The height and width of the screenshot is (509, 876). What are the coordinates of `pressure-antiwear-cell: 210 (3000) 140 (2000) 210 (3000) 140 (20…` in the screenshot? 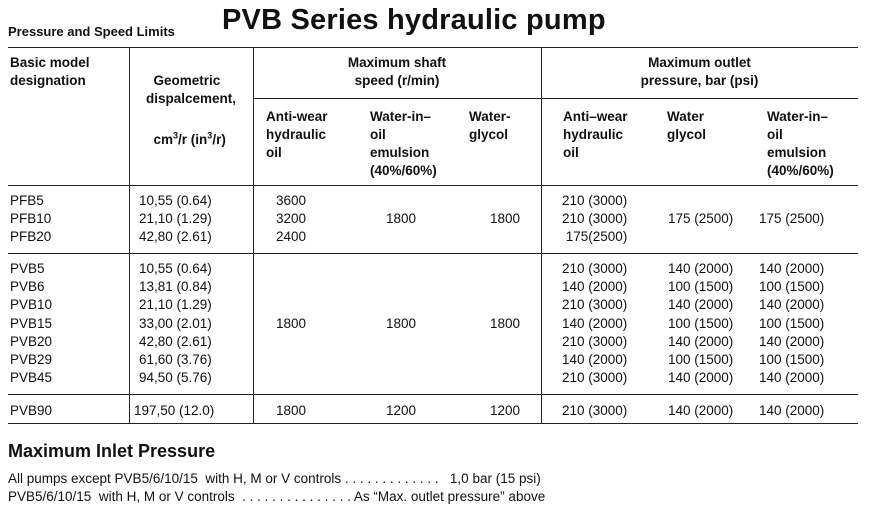 It's located at (595, 323).